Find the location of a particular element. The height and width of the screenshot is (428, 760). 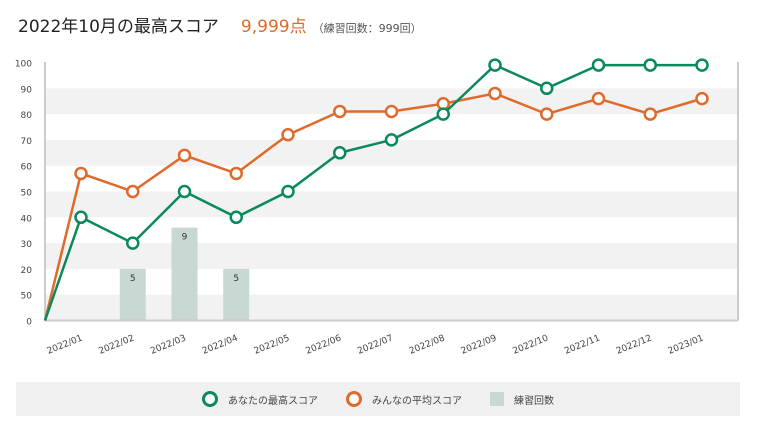

x-tick-label: 2022/10 is located at coordinates (530, 344).